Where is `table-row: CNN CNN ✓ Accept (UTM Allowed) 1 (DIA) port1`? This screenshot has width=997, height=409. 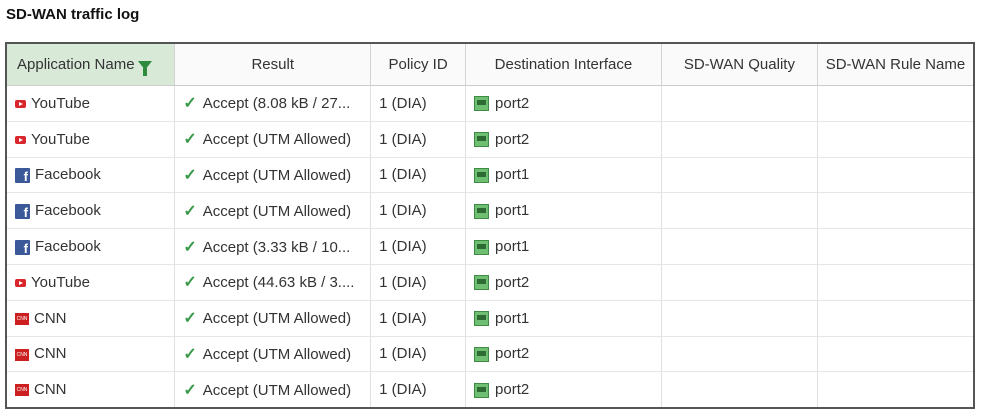
table-row: CNN CNN ✓ Accept (UTM Allowed) 1 (DIA) port1 is located at coordinates (490, 318).